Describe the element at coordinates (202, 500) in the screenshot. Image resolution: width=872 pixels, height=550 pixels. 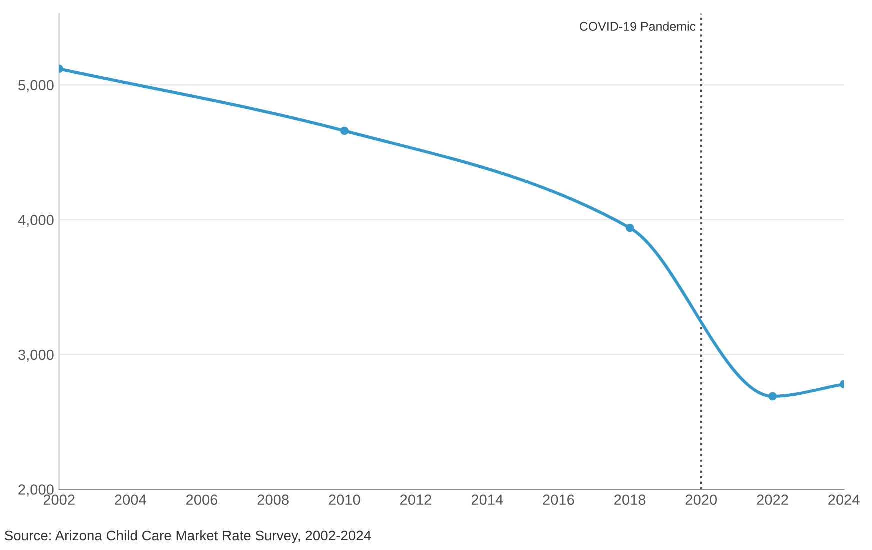
I see `x-tick-label: 2006` at that location.